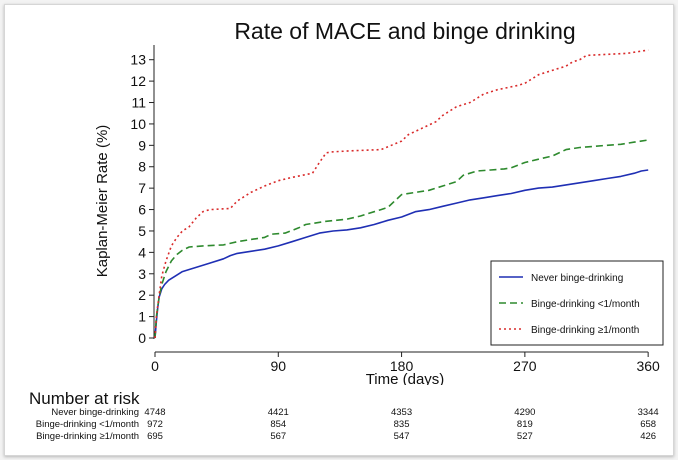  Describe the element at coordinates (142, 338) in the screenshot. I see `y-tick-label: 0` at that location.